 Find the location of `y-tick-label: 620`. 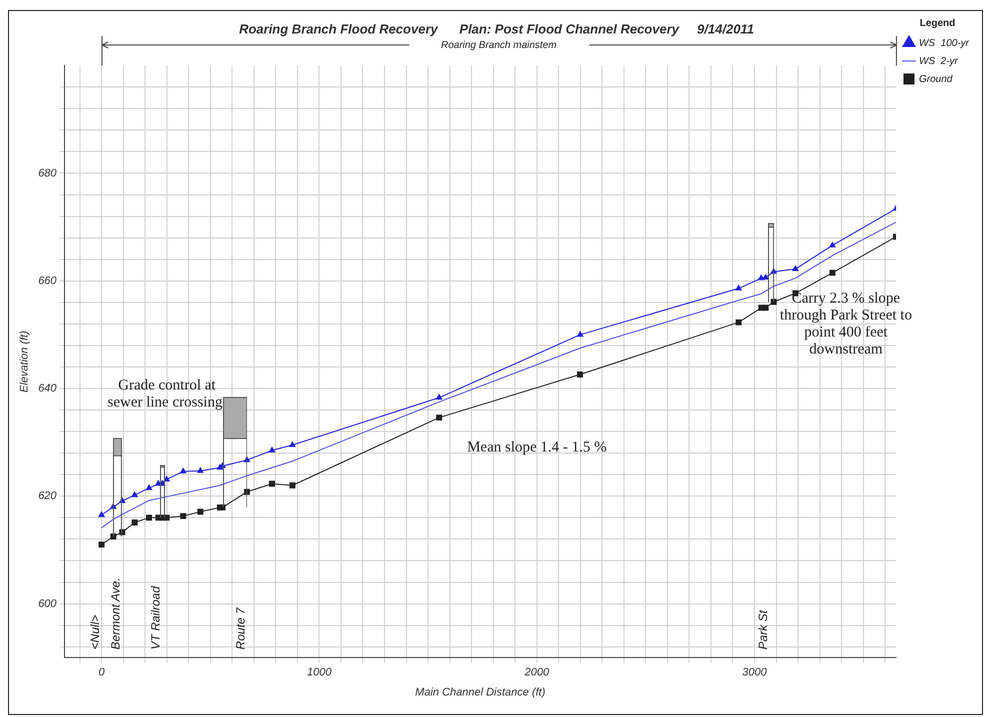

y-tick-label: 620 is located at coordinates (48, 496).